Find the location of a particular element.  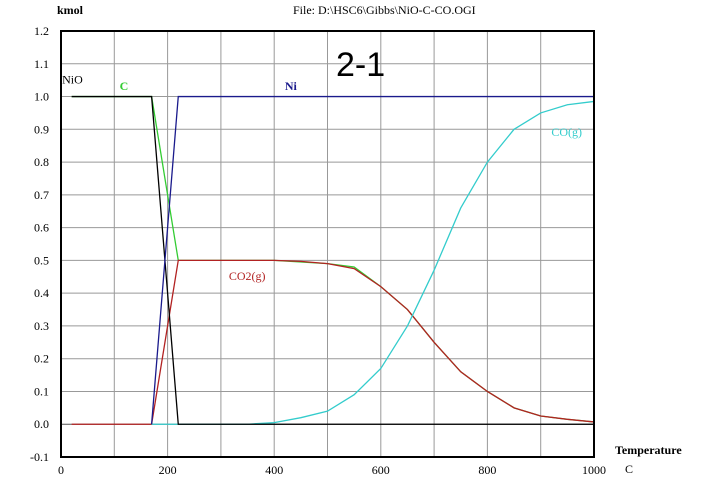

x-tick-label: 400 is located at coordinates (274, 470).